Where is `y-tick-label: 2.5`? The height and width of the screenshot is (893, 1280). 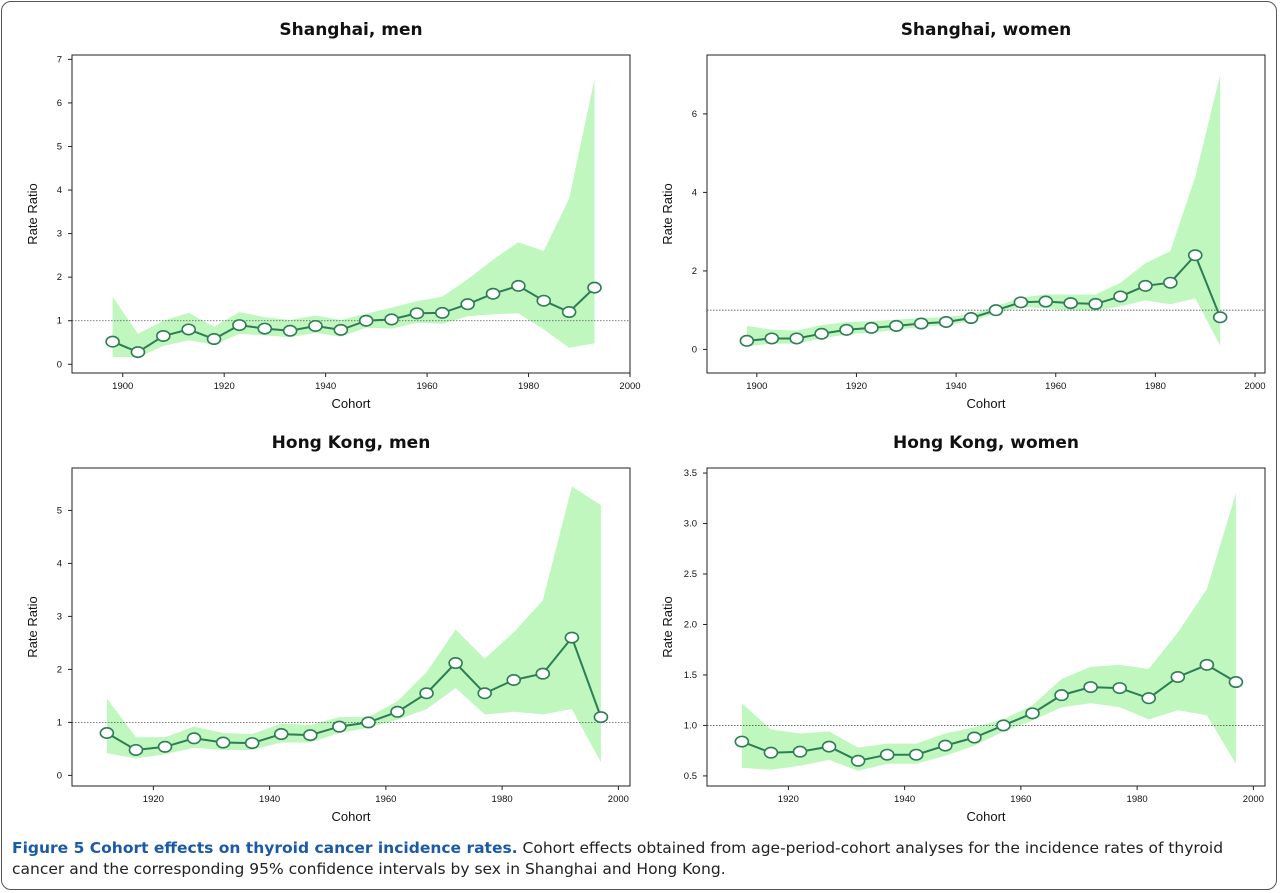 y-tick-label: 2.5 is located at coordinates (690, 574).